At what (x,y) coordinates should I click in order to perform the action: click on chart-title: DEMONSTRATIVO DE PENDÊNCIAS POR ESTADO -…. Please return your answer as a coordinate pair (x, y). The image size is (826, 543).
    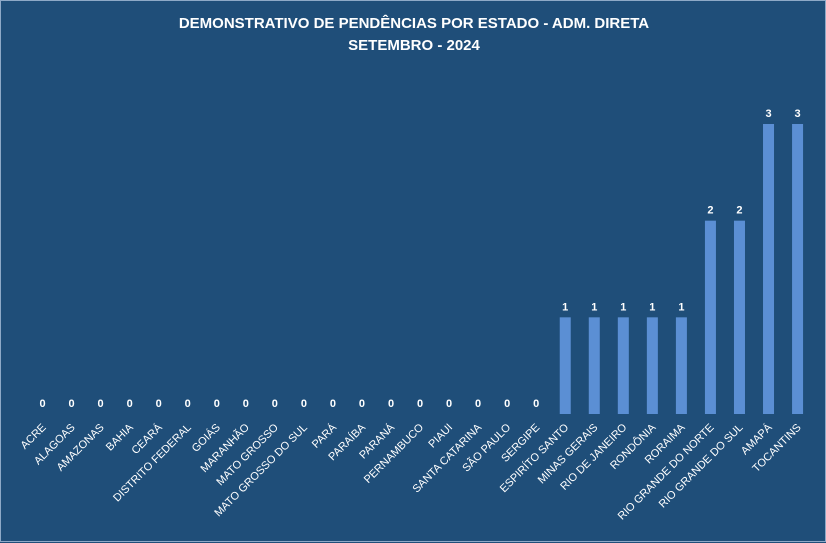
    Looking at the image, I should click on (414, 23).